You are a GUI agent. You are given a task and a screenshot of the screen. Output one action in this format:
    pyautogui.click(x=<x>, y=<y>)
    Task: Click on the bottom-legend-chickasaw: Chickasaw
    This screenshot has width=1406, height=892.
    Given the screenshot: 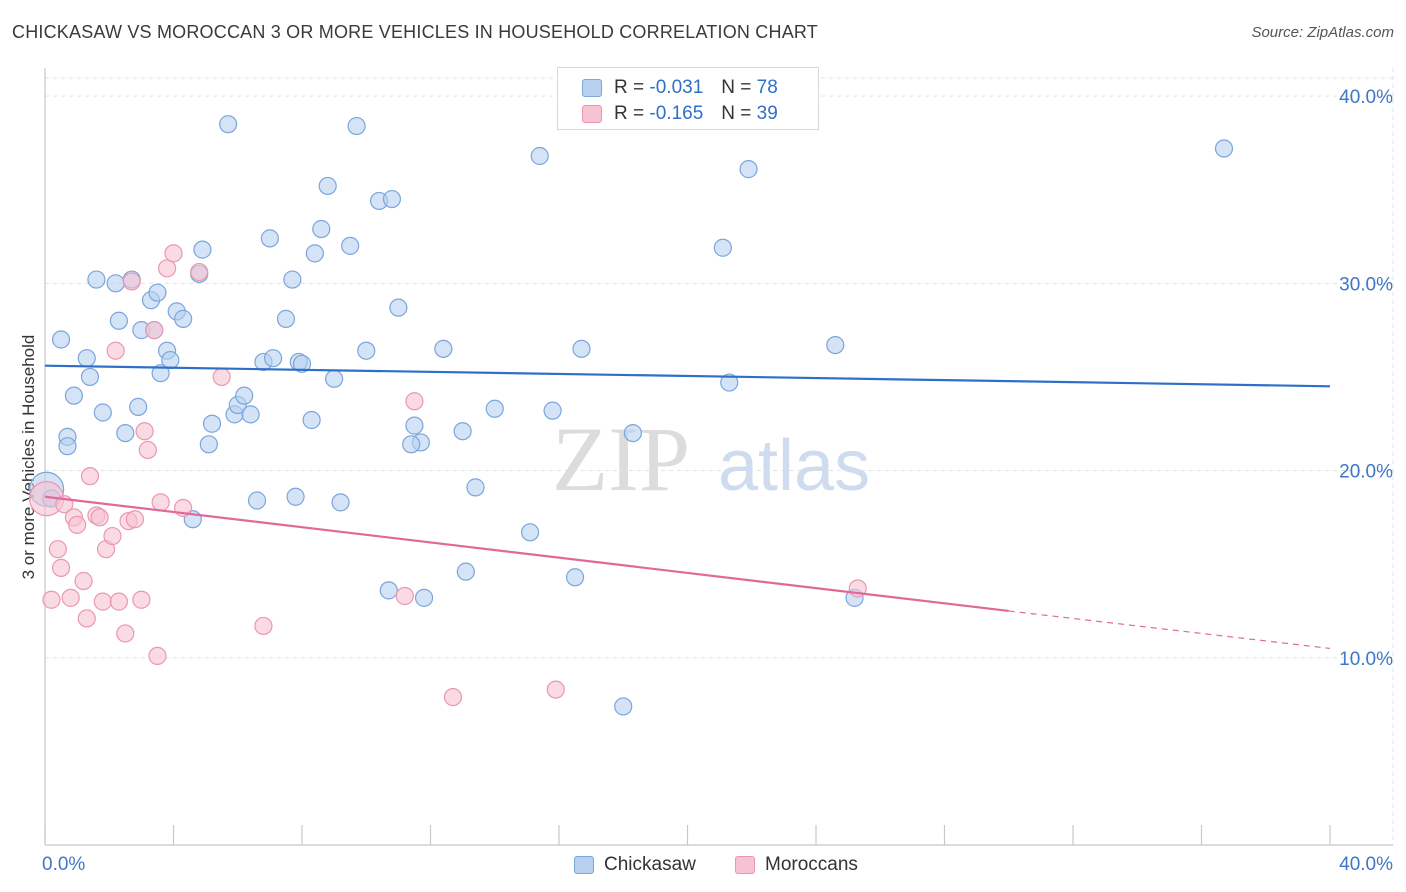 What is the action you would take?
    pyautogui.click(x=635, y=865)
    